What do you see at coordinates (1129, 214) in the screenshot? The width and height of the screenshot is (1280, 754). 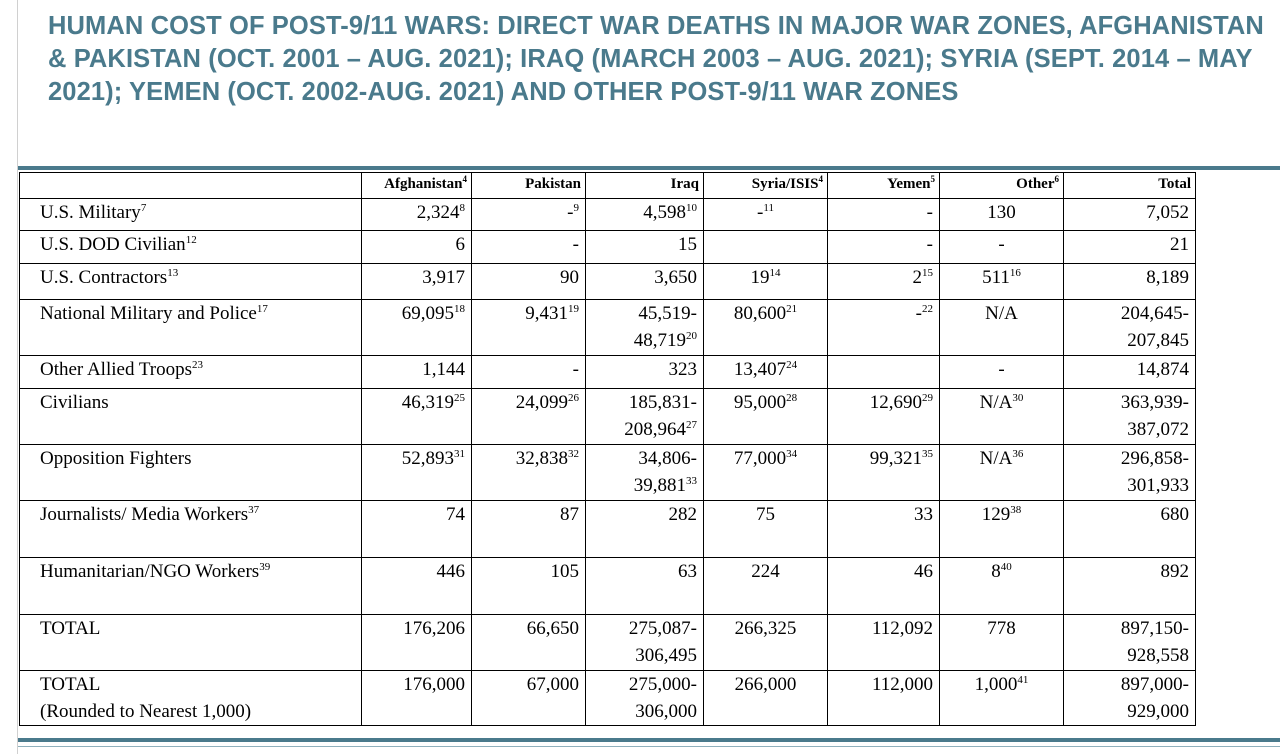 I see `table-cell: 7,052` at bounding box center [1129, 214].